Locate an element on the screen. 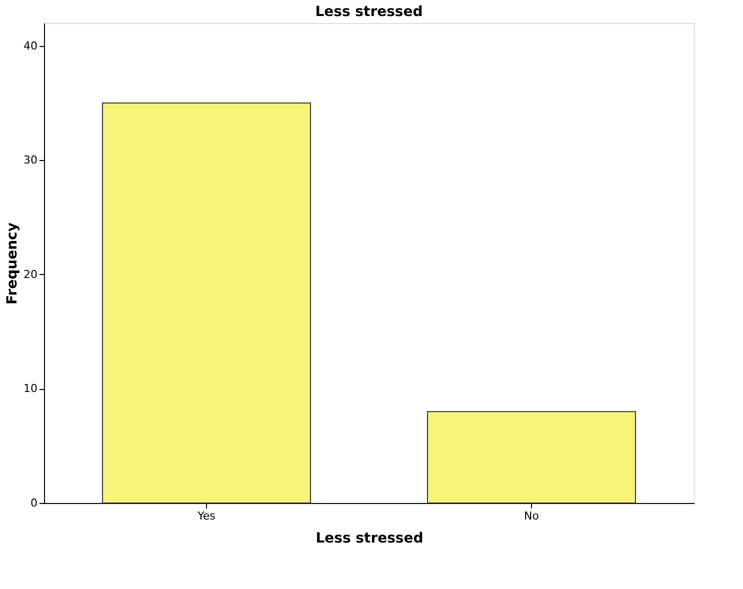 The width and height of the screenshot is (743, 589). chart-title: Less stressed is located at coordinates (369, 12).